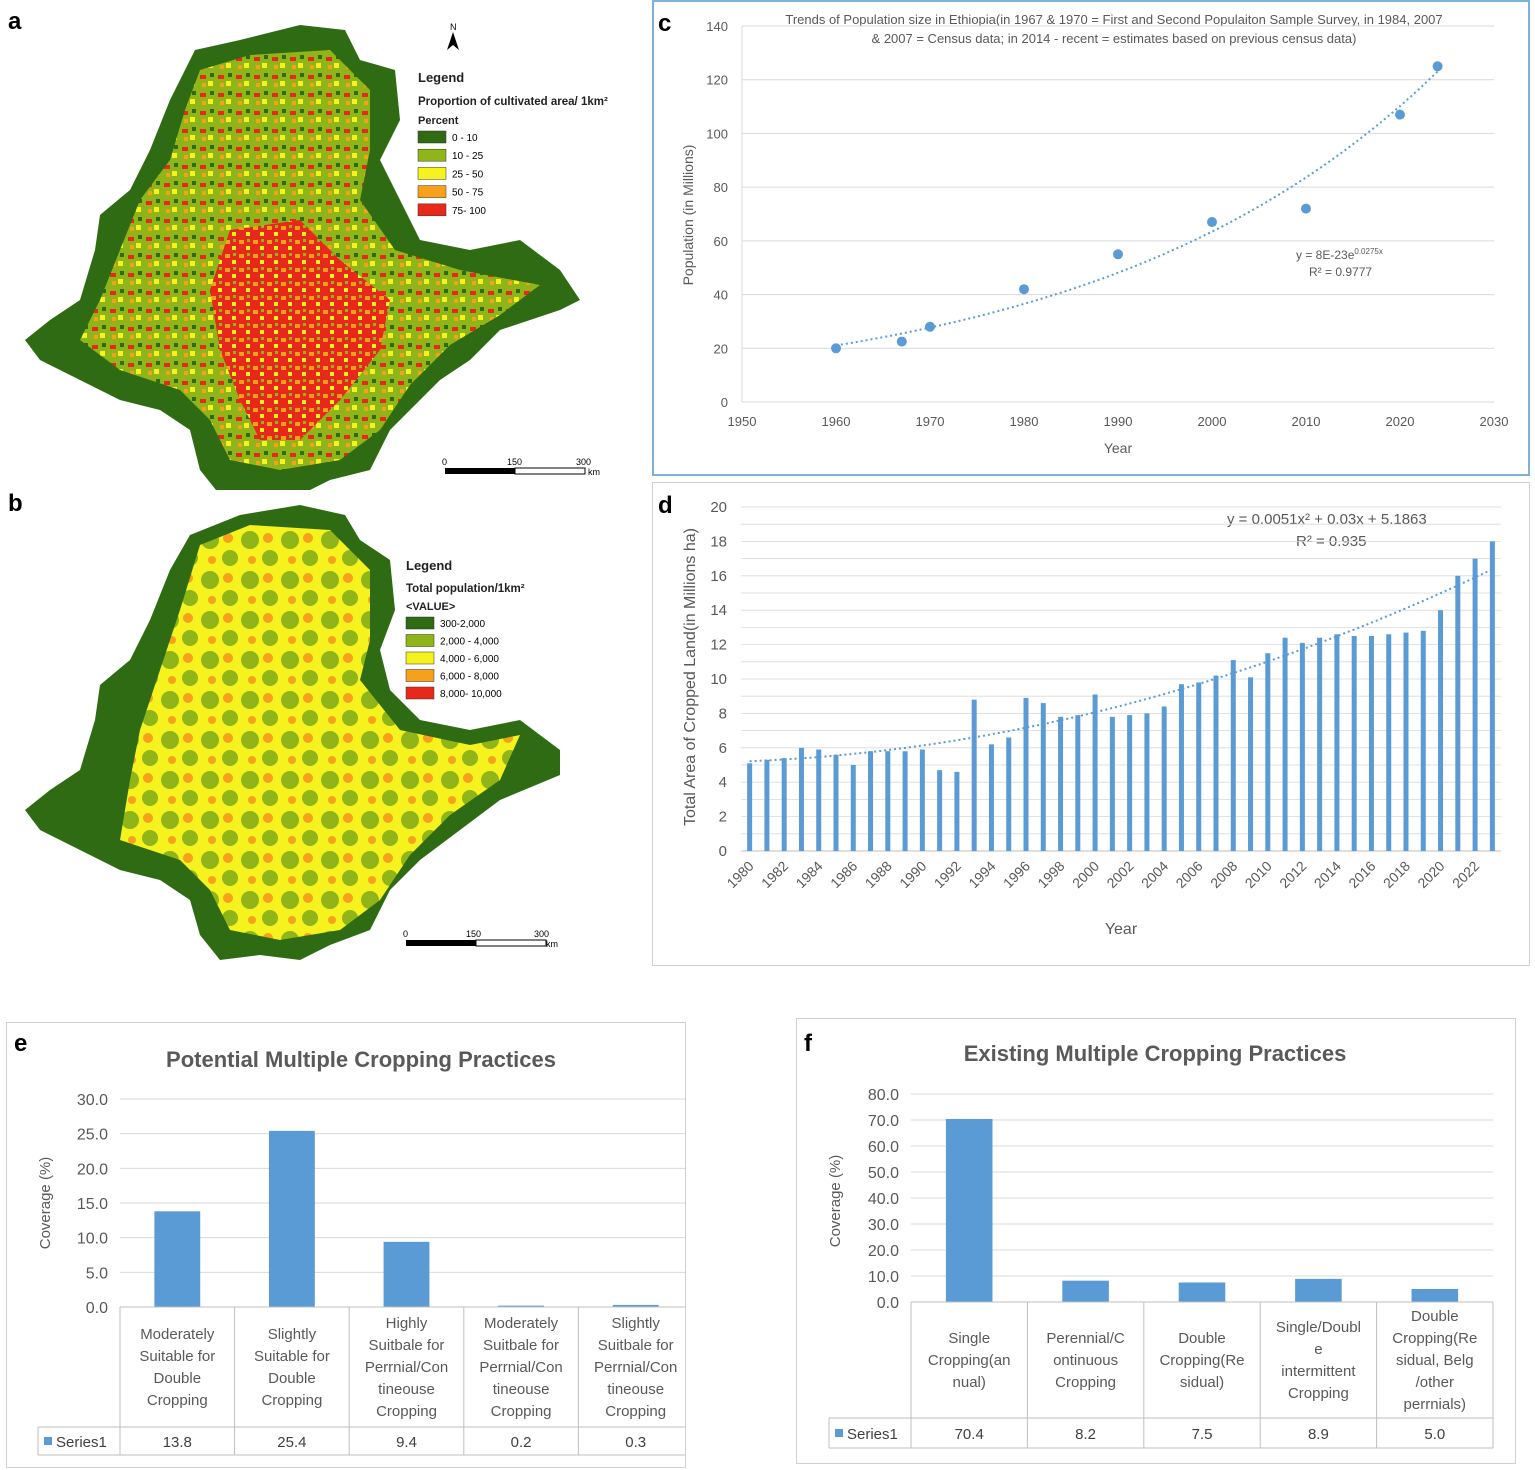  Describe the element at coordinates (97, 1273) in the screenshot. I see `chart-e-ytick-1: 5.0` at that location.